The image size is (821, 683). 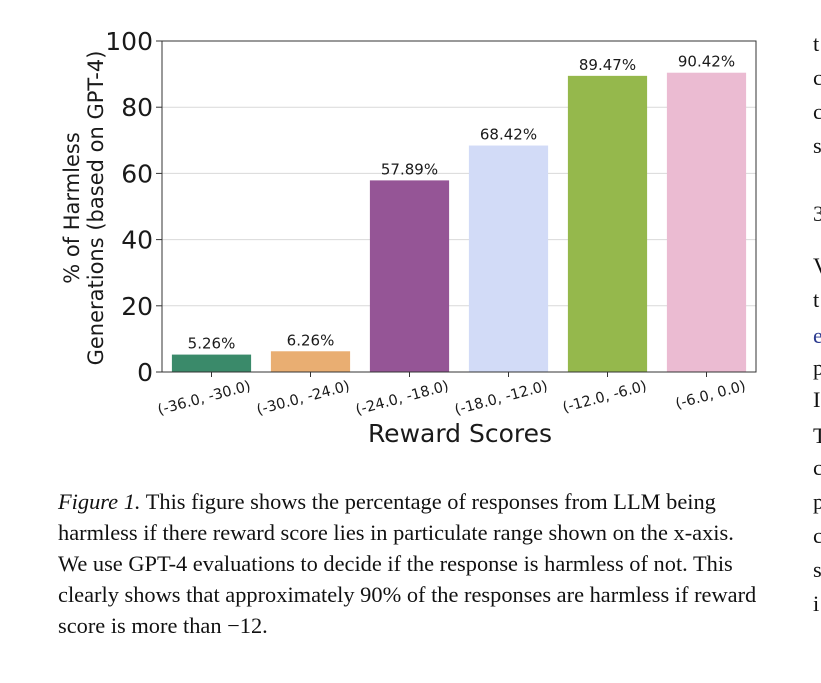 What do you see at coordinates (137, 173) in the screenshot?
I see `y-tick-label: 60` at bounding box center [137, 173].